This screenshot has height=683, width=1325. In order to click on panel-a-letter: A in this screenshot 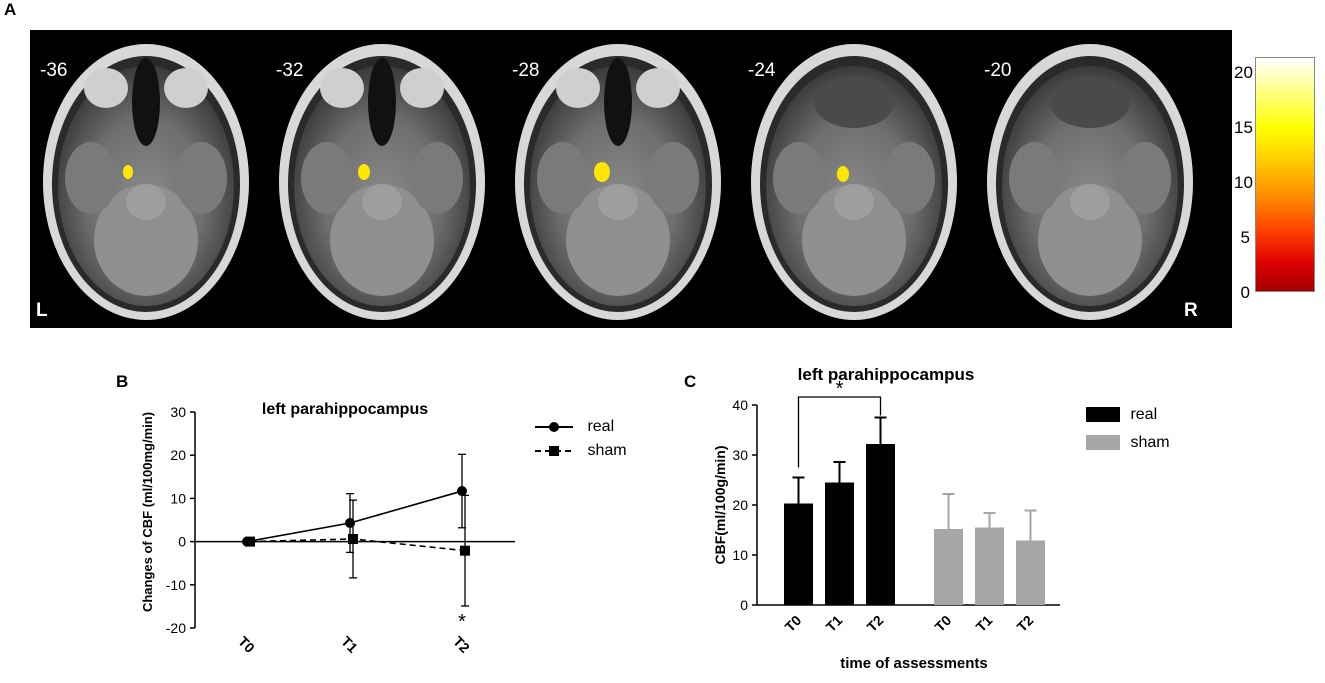, I will do `click(10, 9)`.